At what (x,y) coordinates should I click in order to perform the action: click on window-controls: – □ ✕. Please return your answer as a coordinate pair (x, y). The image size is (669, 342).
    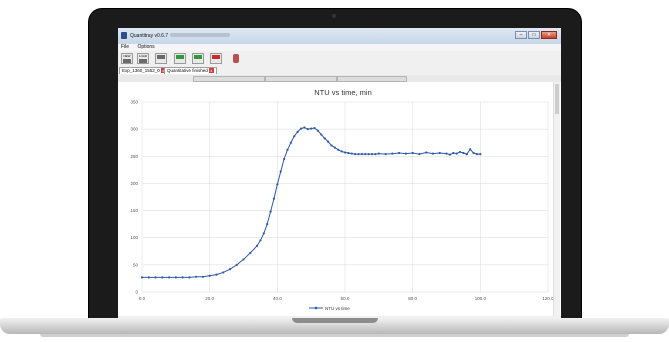
    Looking at the image, I should click on (536, 35).